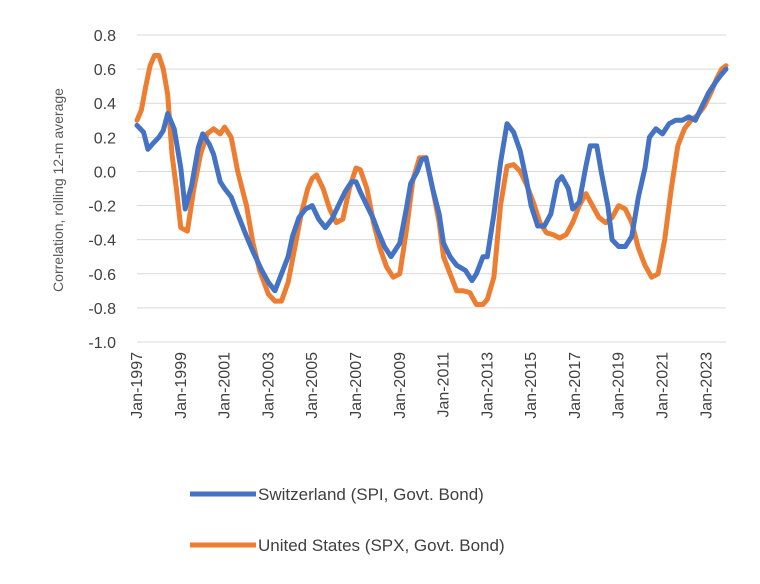 The height and width of the screenshot is (584, 760). I want to click on y-tick-label: 0.2, so click(105, 138).